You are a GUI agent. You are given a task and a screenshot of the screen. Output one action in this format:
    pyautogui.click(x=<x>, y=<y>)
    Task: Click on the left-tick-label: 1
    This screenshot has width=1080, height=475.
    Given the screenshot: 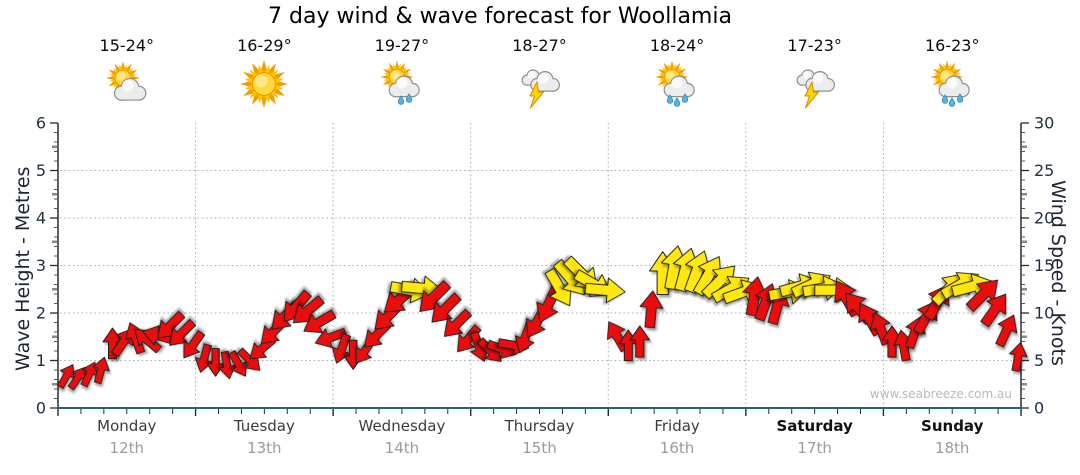 What is the action you would take?
    pyautogui.click(x=41, y=360)
    